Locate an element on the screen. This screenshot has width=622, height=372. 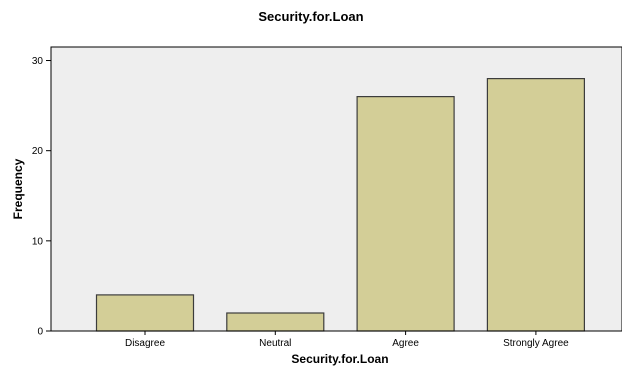
x-tick-label: Neutral is located at coordinates (275, 343).